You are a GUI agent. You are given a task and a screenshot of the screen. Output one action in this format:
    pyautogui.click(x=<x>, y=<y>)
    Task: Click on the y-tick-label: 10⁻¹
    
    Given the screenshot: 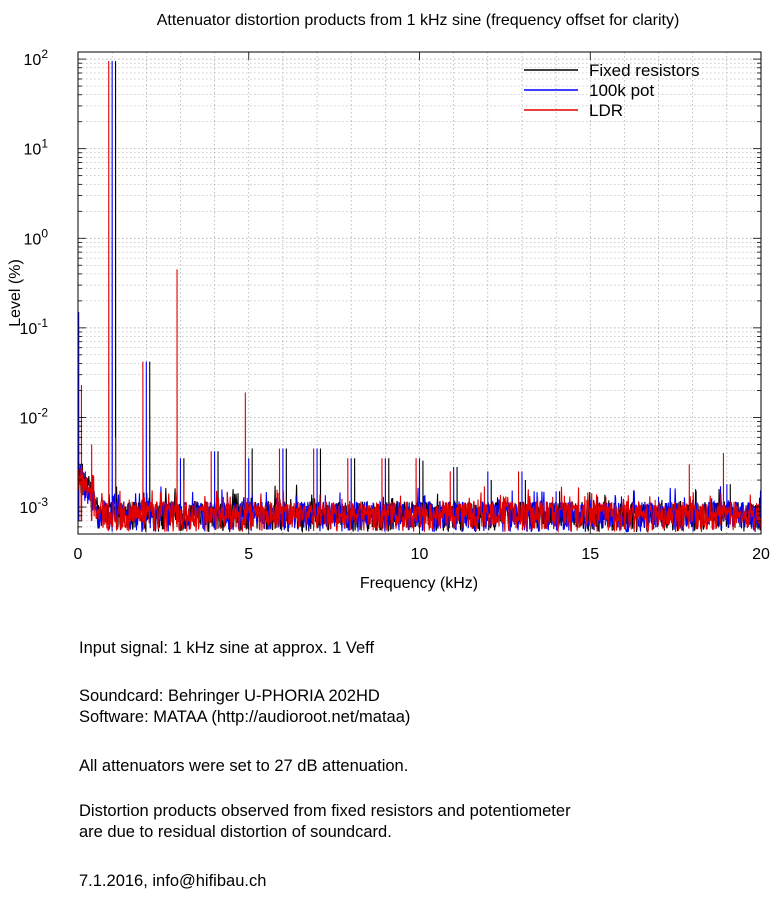 What is the action you would take?
    pyautogui.click(x=34, y=327)
    